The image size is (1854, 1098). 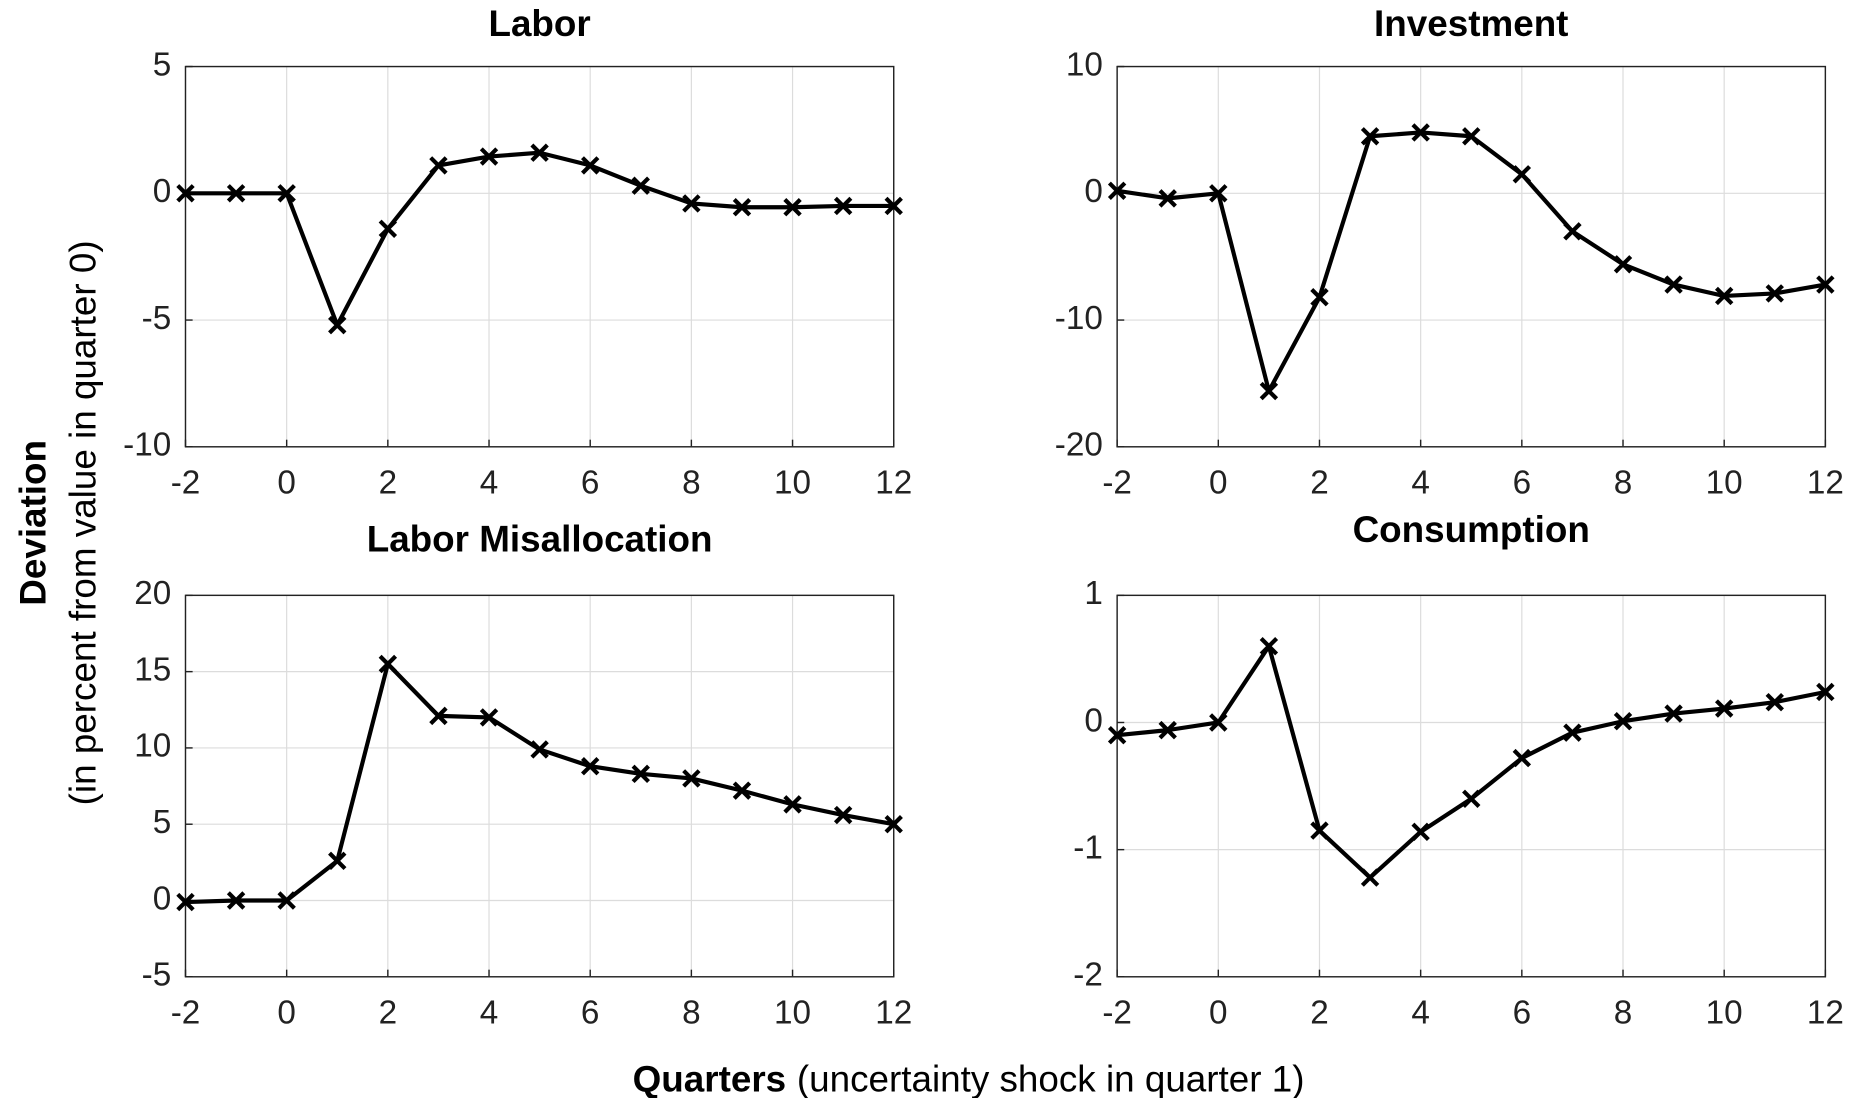 I want to click on chart-title: Investment, so click(x=1471, y=23).